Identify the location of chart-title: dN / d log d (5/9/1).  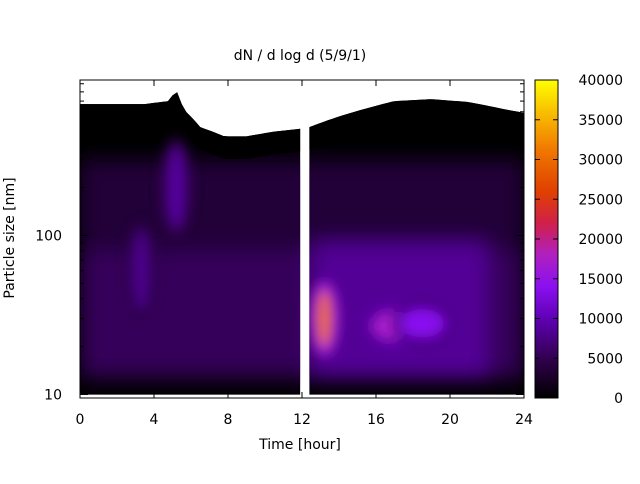
(300, 56).